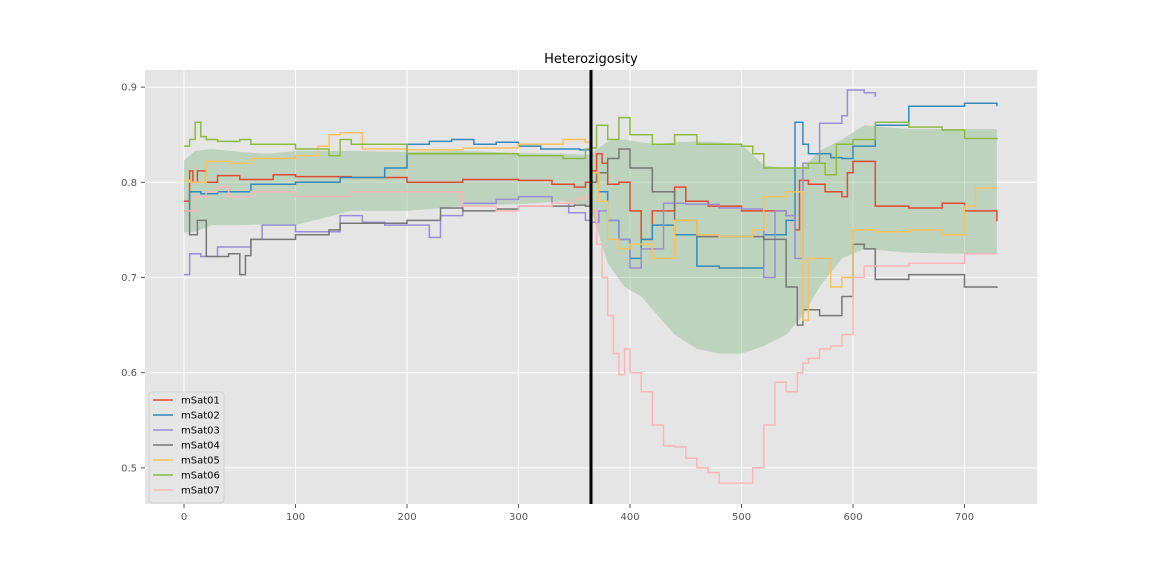 This screenshot has width=1152, height=576. I want to click on x-tick-label: 700, so click(964, 517).